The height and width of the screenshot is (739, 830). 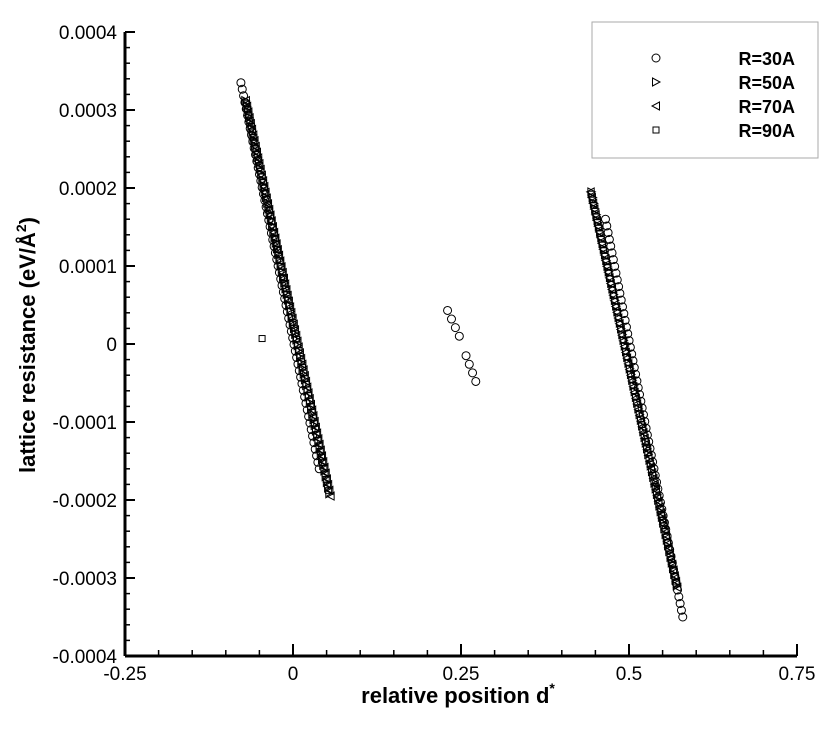 I want to click on x-axis-title: relative position d*, so click(x=458, y=694).